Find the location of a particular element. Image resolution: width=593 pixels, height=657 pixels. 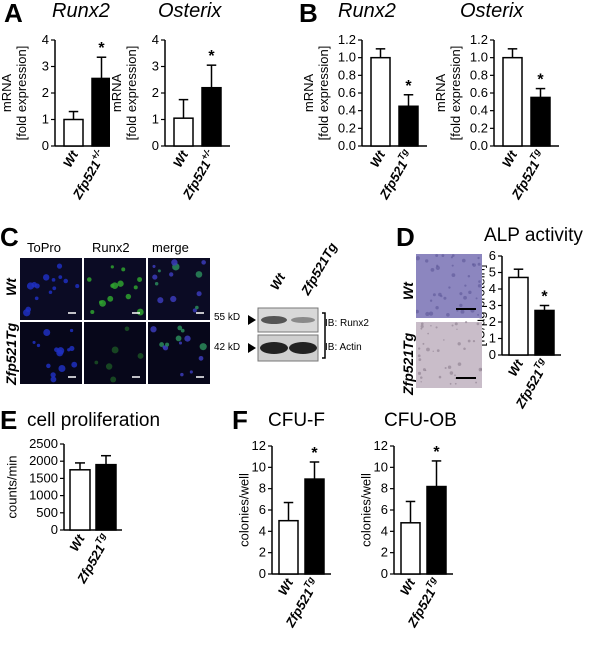

western-blot is located at coordinates (287, 334).